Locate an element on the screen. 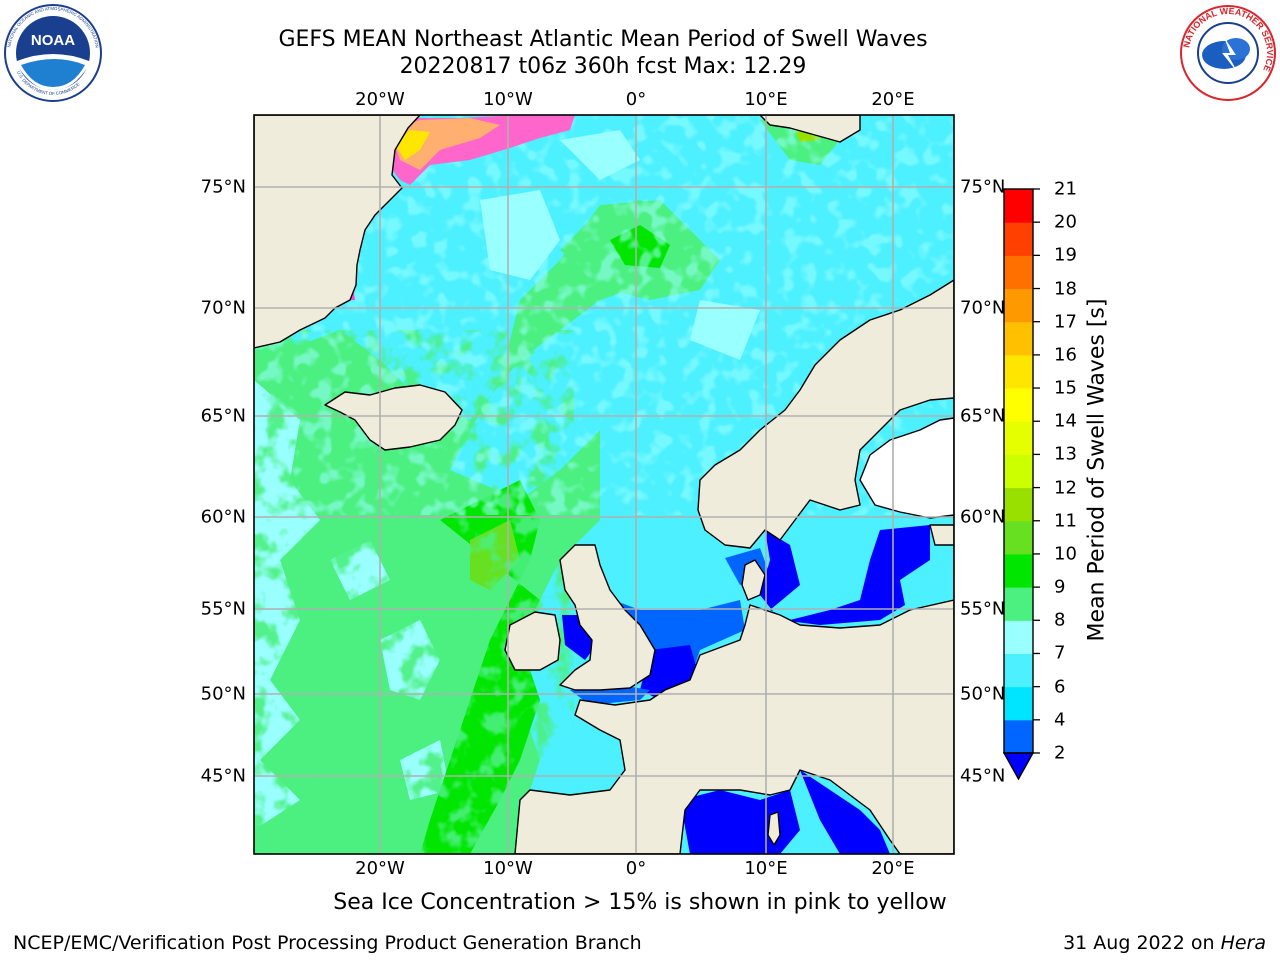 This screenshot has height=960, width=1280. land-iceland is located at coordinates (393, 417).